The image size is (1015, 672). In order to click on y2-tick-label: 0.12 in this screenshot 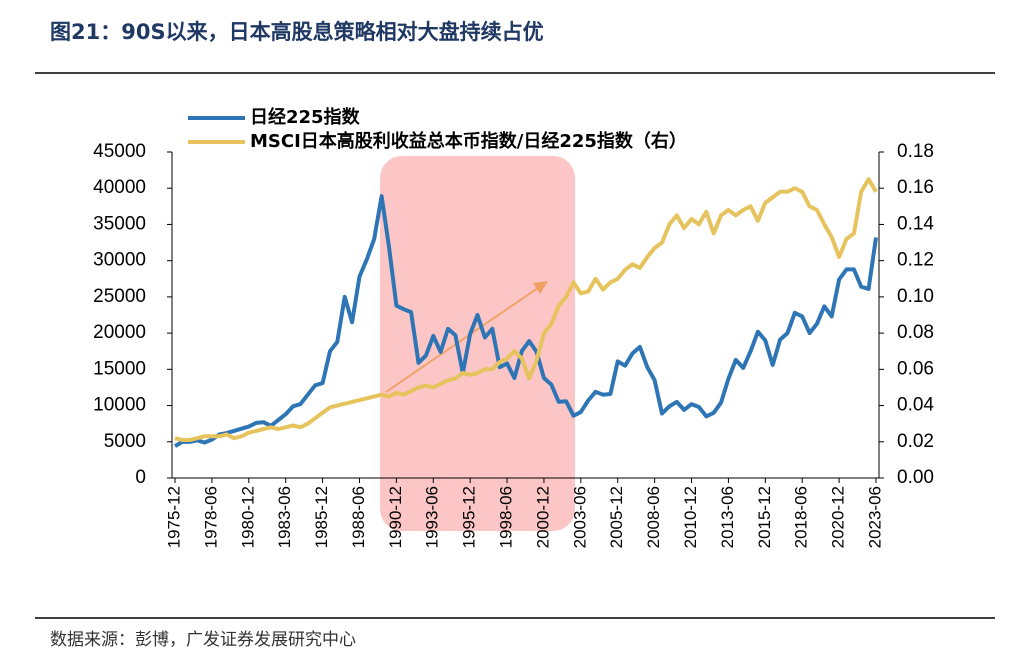, I will do `click(915, 260)`.